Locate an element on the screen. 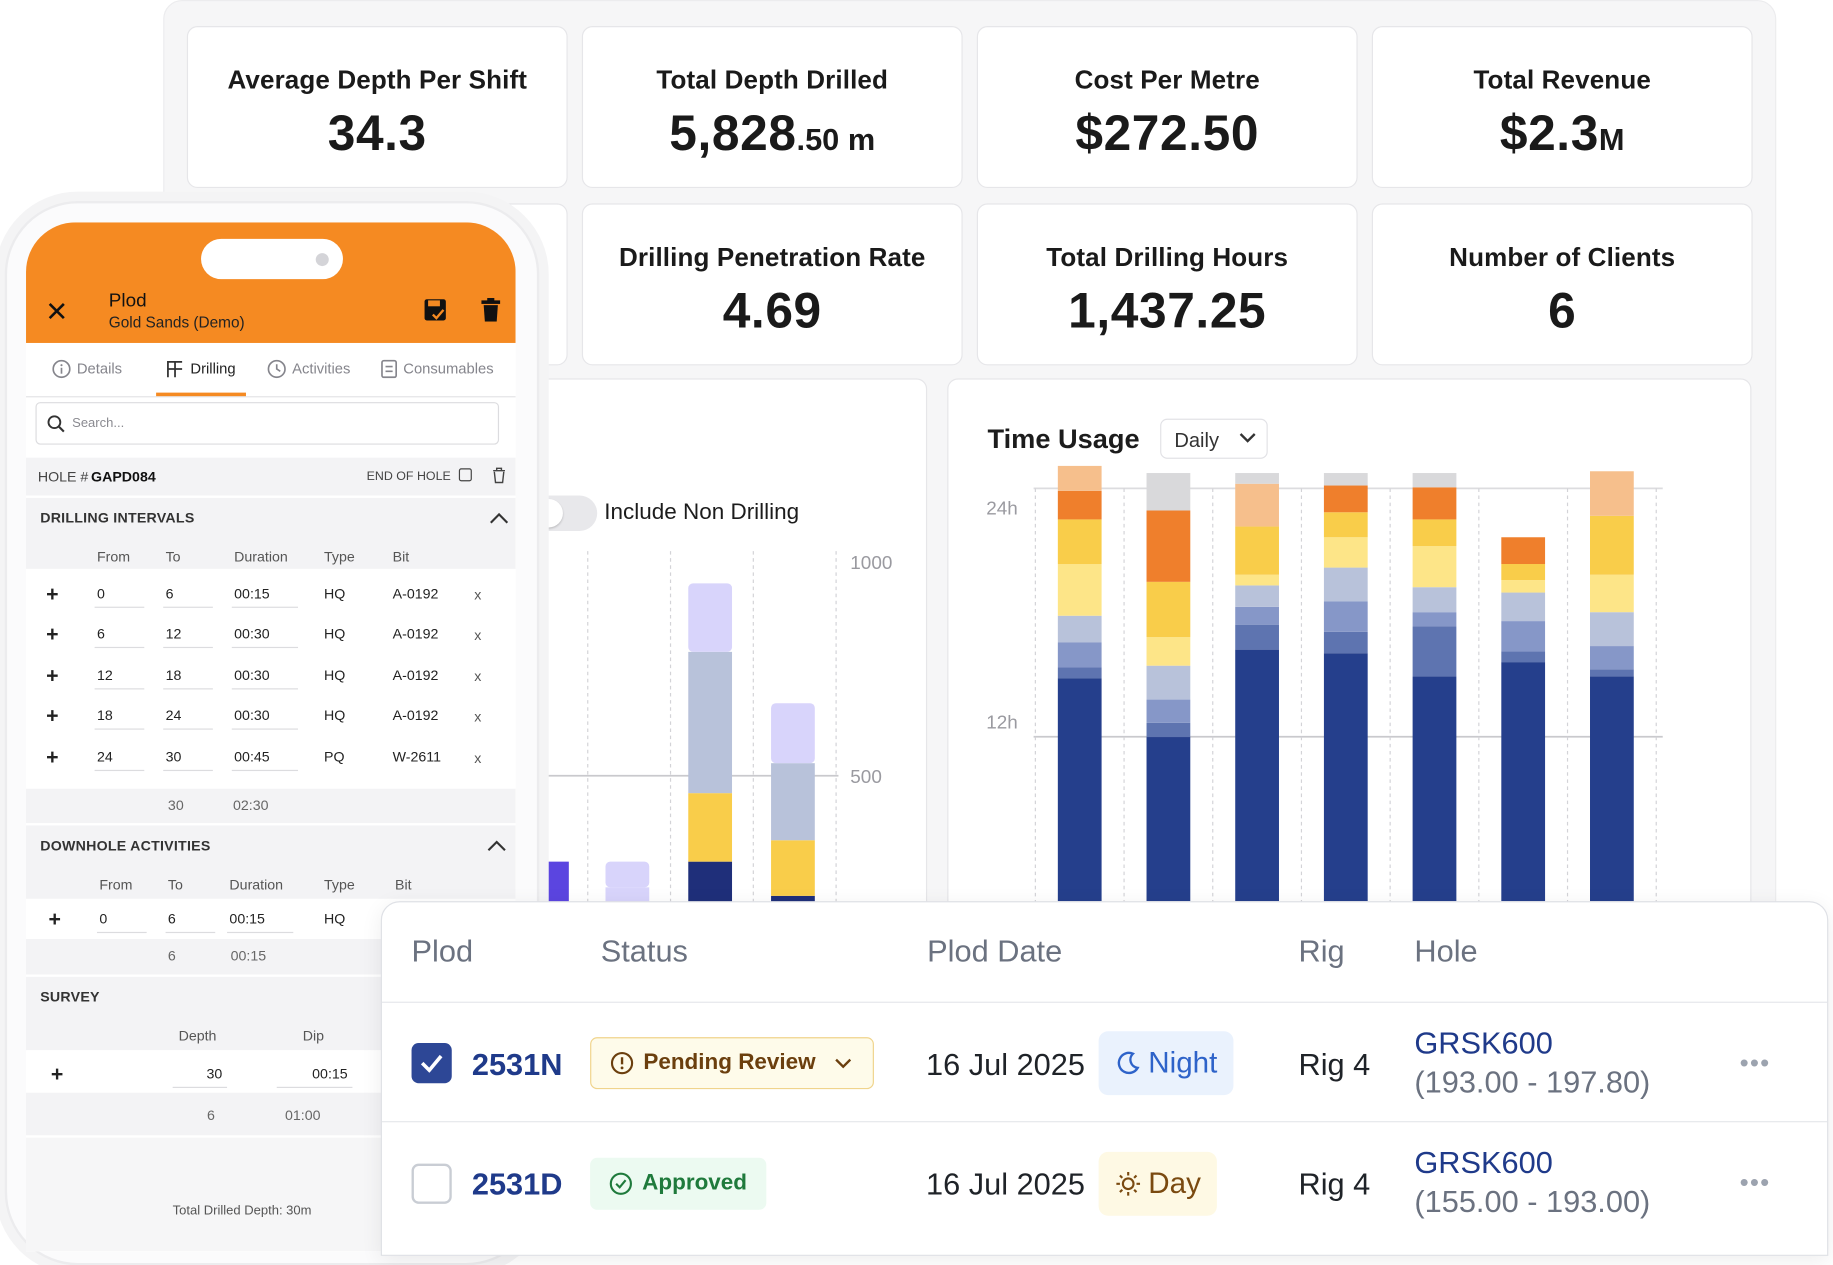 Image resolution: width=1833 pixels, height=1265 pixels. survey-depth-cell: 30 is located at coordinates (200, 1074).